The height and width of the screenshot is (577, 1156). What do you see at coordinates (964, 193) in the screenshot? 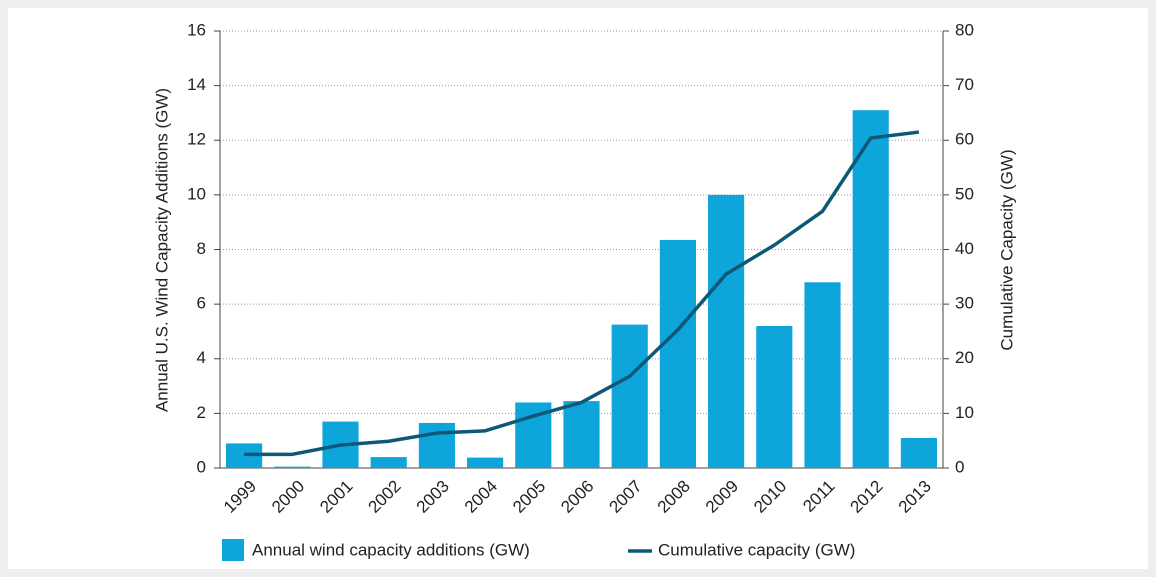
I see `y2-tick-label: 50` at bounding box center [964, 193].